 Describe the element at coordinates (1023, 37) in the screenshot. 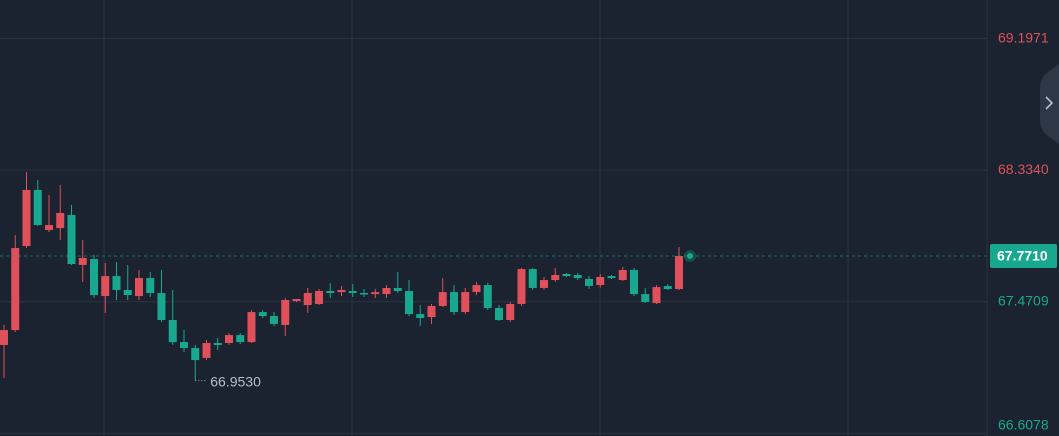

I see `y-tick-label: 69.1971` at that location.